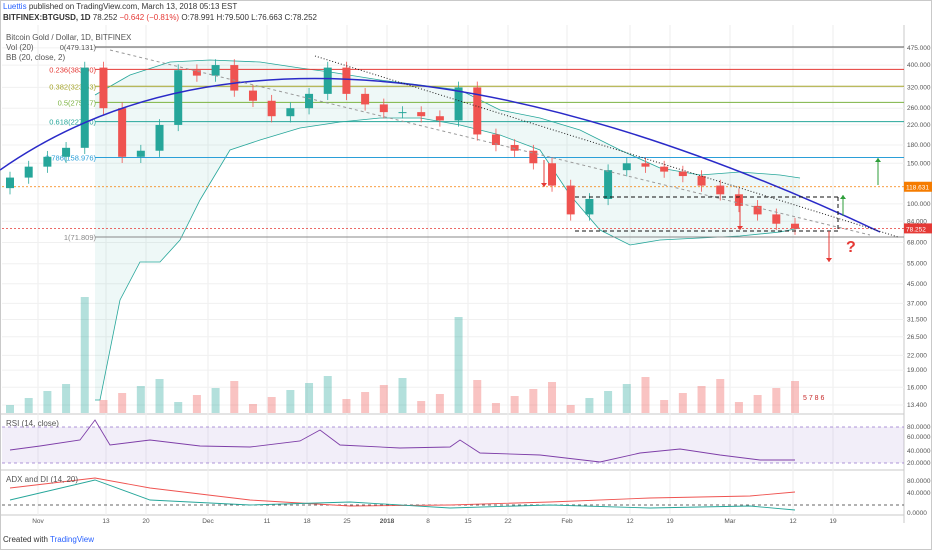  I want to click on adx-tick: 40.0000, so click(919, 493).